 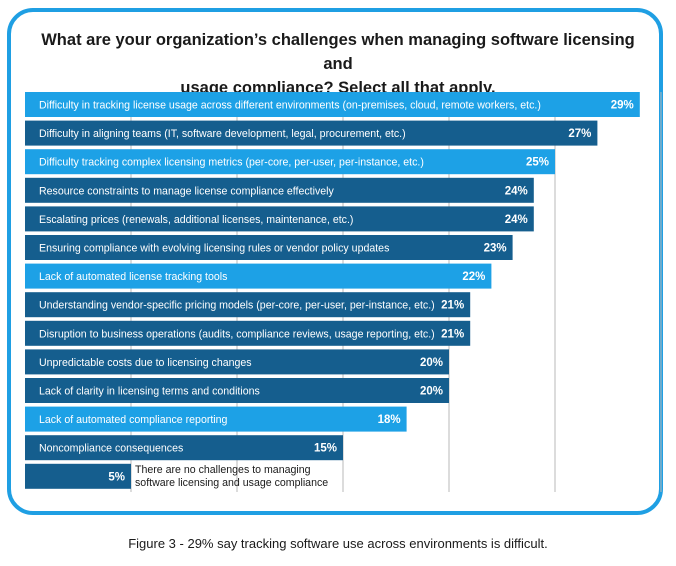 What do you see at coordinates (473, 277) in the screenshot?
I see `bar-value-label: 22%` at bounding box center [473, 277].